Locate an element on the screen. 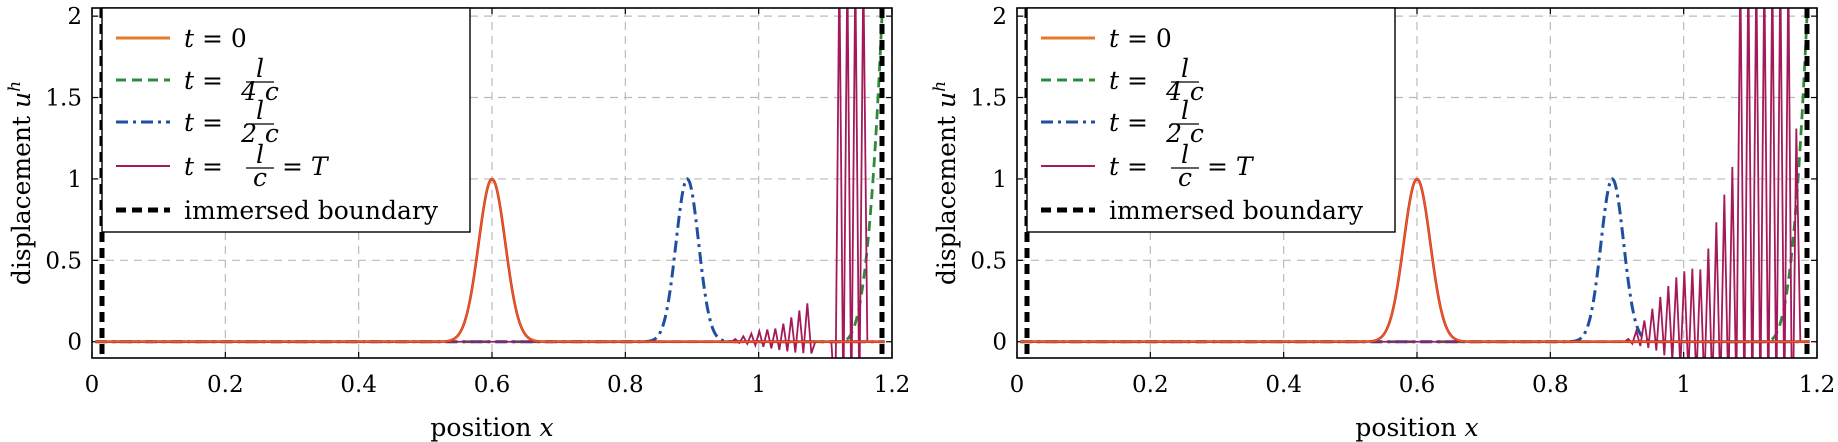 This screenshot has width=1838, height=442. legend-entry-t-full: t = lc = T is located at coordinates (257, 166).